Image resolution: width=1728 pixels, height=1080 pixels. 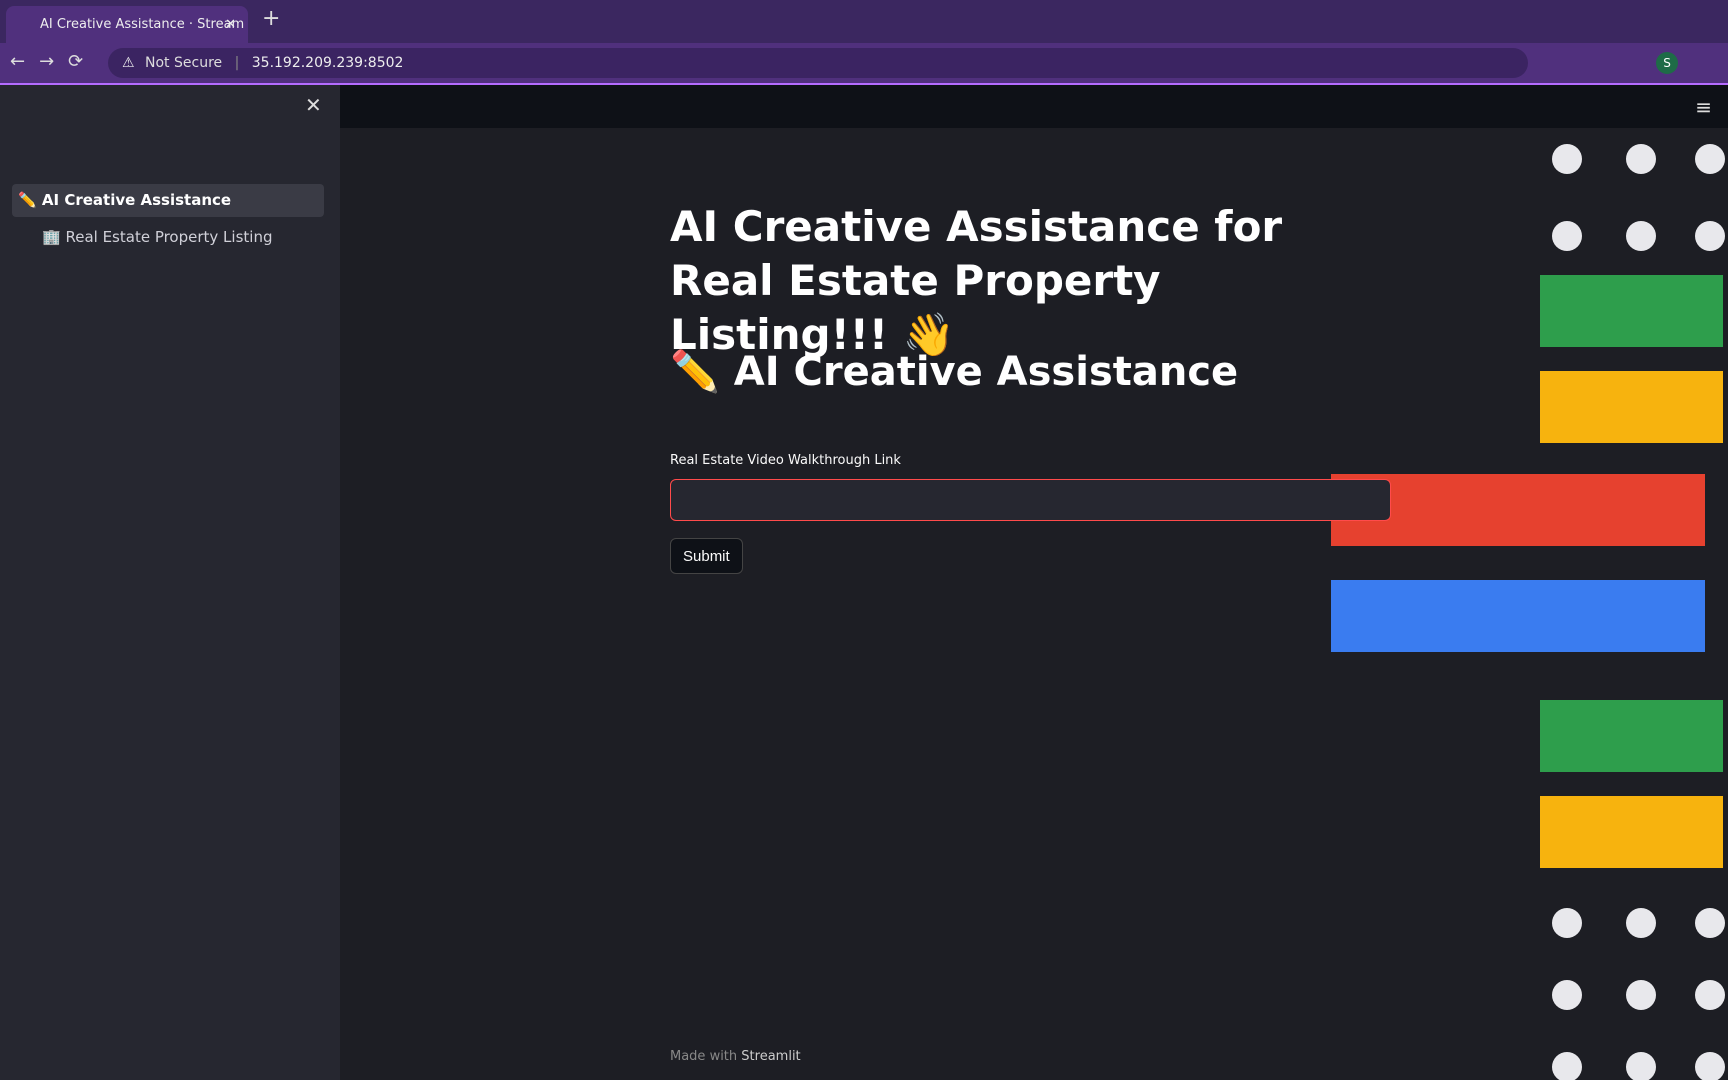 What do you see at coordinates (142, 24) in the screenshot?
I see `tab-title: AI Creative Assistance · Stream` at bounding box center [142, 24].